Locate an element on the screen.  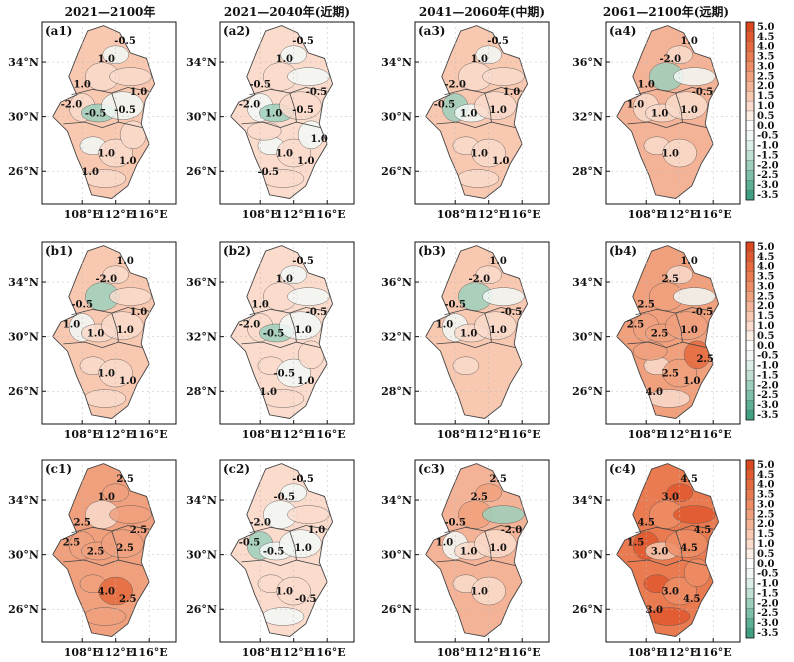
colorbar-label: 2.0 is located at coordinates (765, 524).